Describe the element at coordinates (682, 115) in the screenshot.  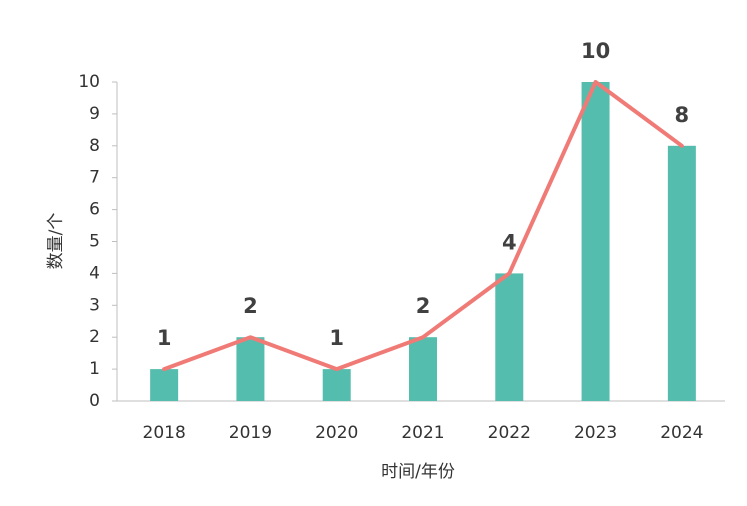
I see `data-label: 8` at that location.